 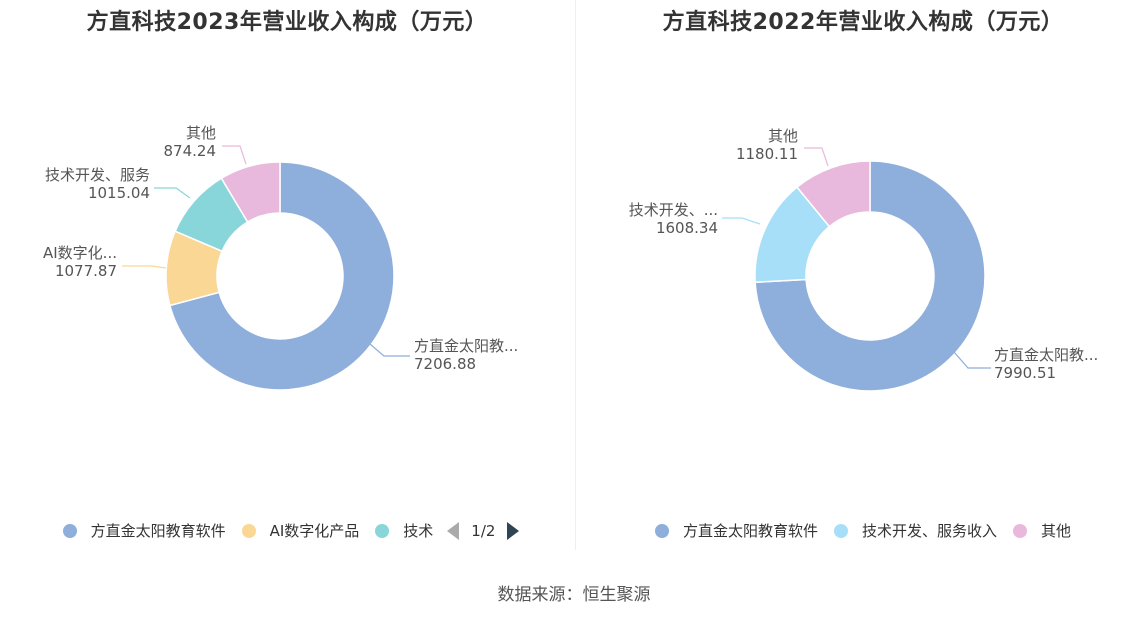 What do you see at coordinates (513, 530) in the screenshot?
I see `pager-next-icon` at bounding box center [513, 530].